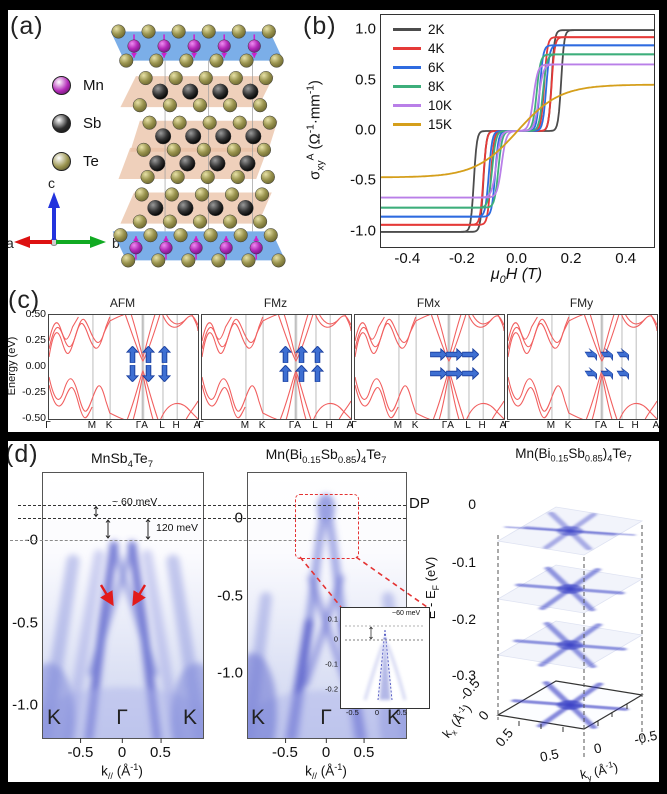  What do you see at coordinates (463, 675) in the screenshot?
I see `tick-label: -0.3` at bounding box center [463, 675].